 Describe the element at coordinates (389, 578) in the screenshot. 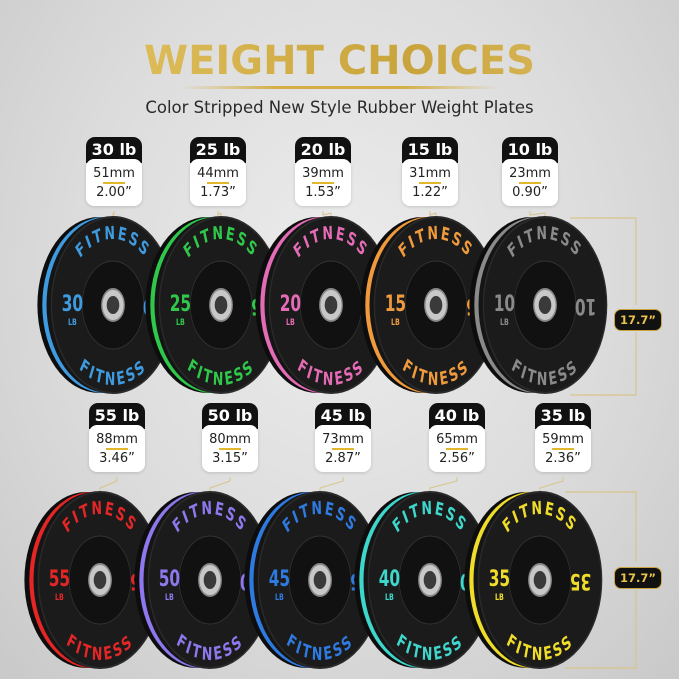

I see `plate-number: 40` at that location.